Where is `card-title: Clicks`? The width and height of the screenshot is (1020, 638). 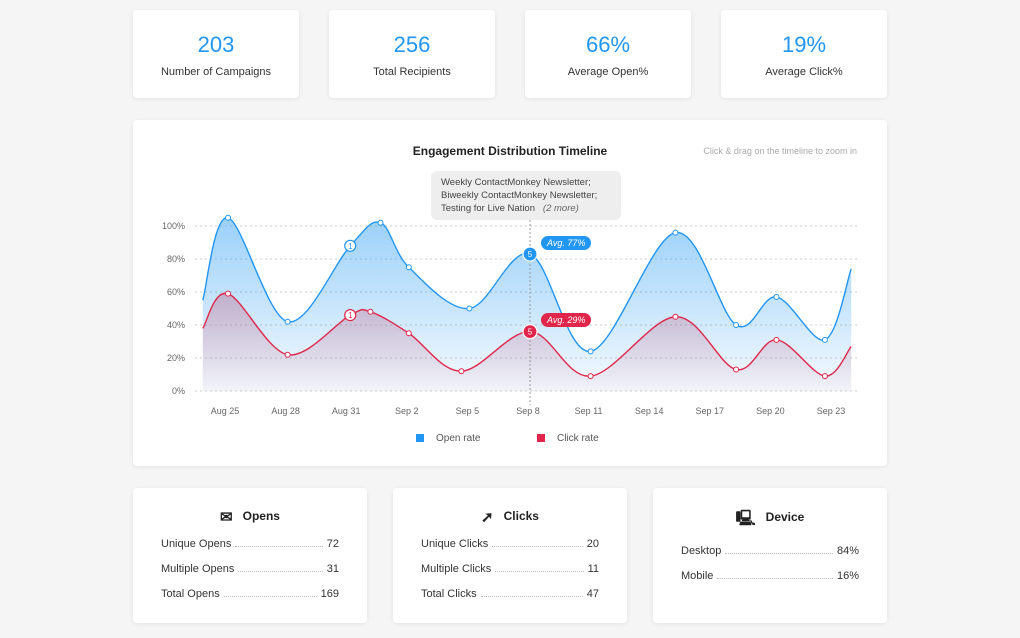
card-title: Clicks is located at coordinates (521, 516).